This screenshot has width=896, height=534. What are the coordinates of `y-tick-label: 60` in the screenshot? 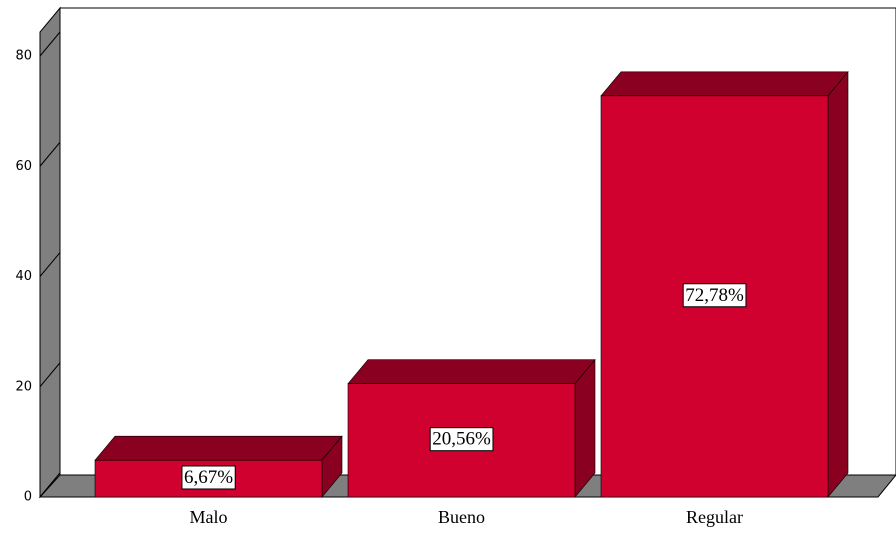 It's located at (23, 166).